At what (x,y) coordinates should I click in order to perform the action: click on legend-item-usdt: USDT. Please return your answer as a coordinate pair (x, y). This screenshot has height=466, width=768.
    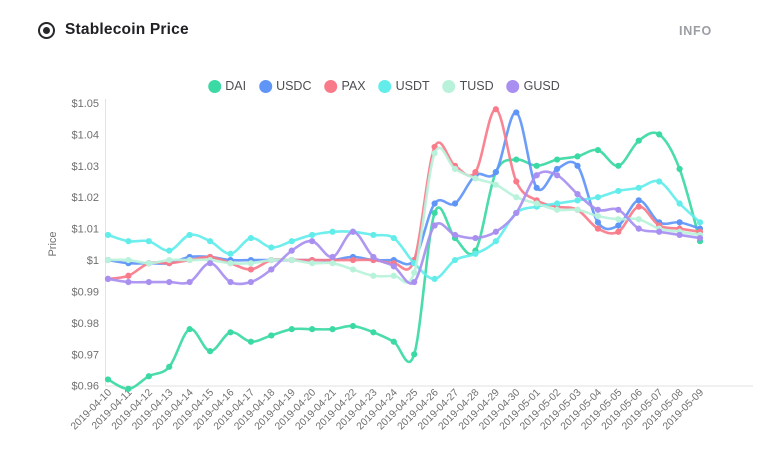
    Looking at the image, I should click on (404, 86).